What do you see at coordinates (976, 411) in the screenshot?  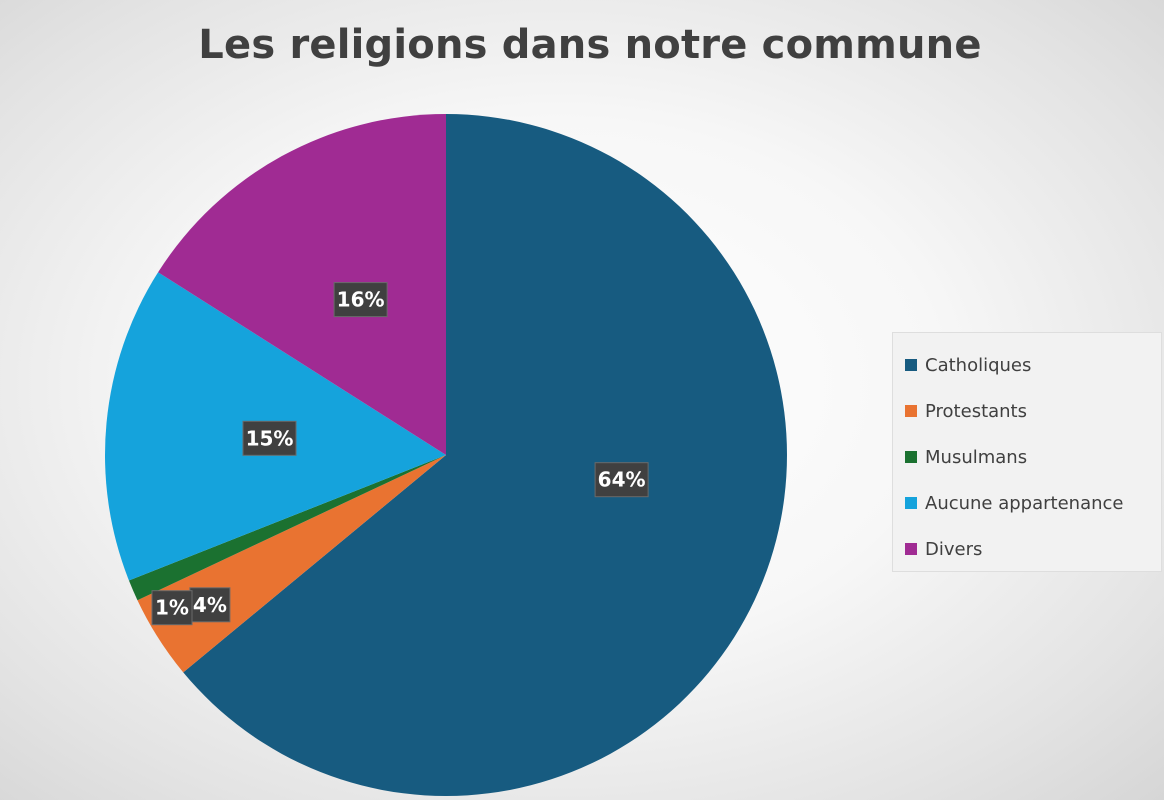 I see `legend-label: Protestants` at bounding box center [976, 411].